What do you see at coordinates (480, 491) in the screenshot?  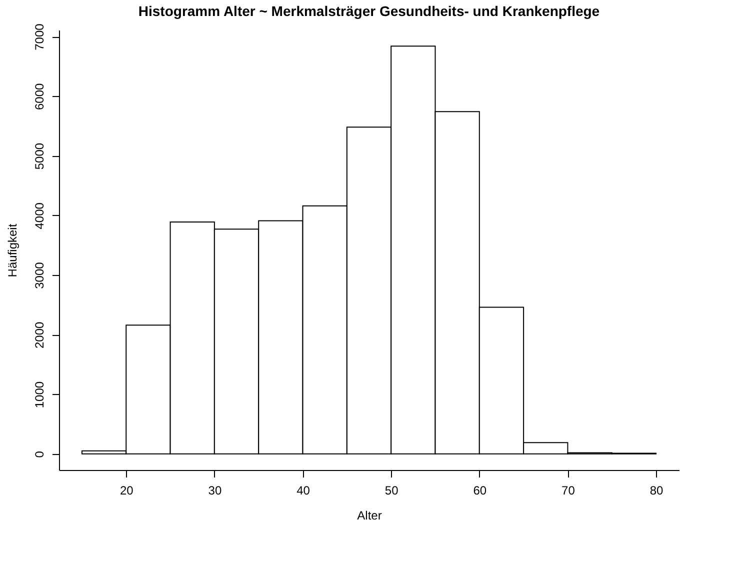 I see `x-tick-label: 60` at bounding box center [480, 491].